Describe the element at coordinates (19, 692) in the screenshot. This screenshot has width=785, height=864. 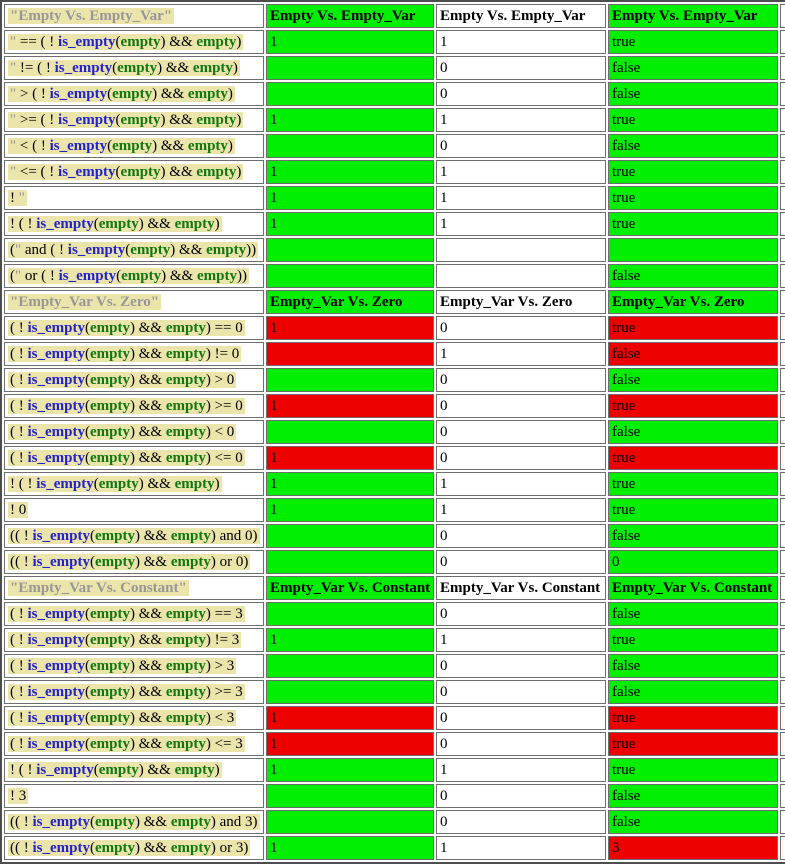
I see `syntax-token: ( !` at that location.